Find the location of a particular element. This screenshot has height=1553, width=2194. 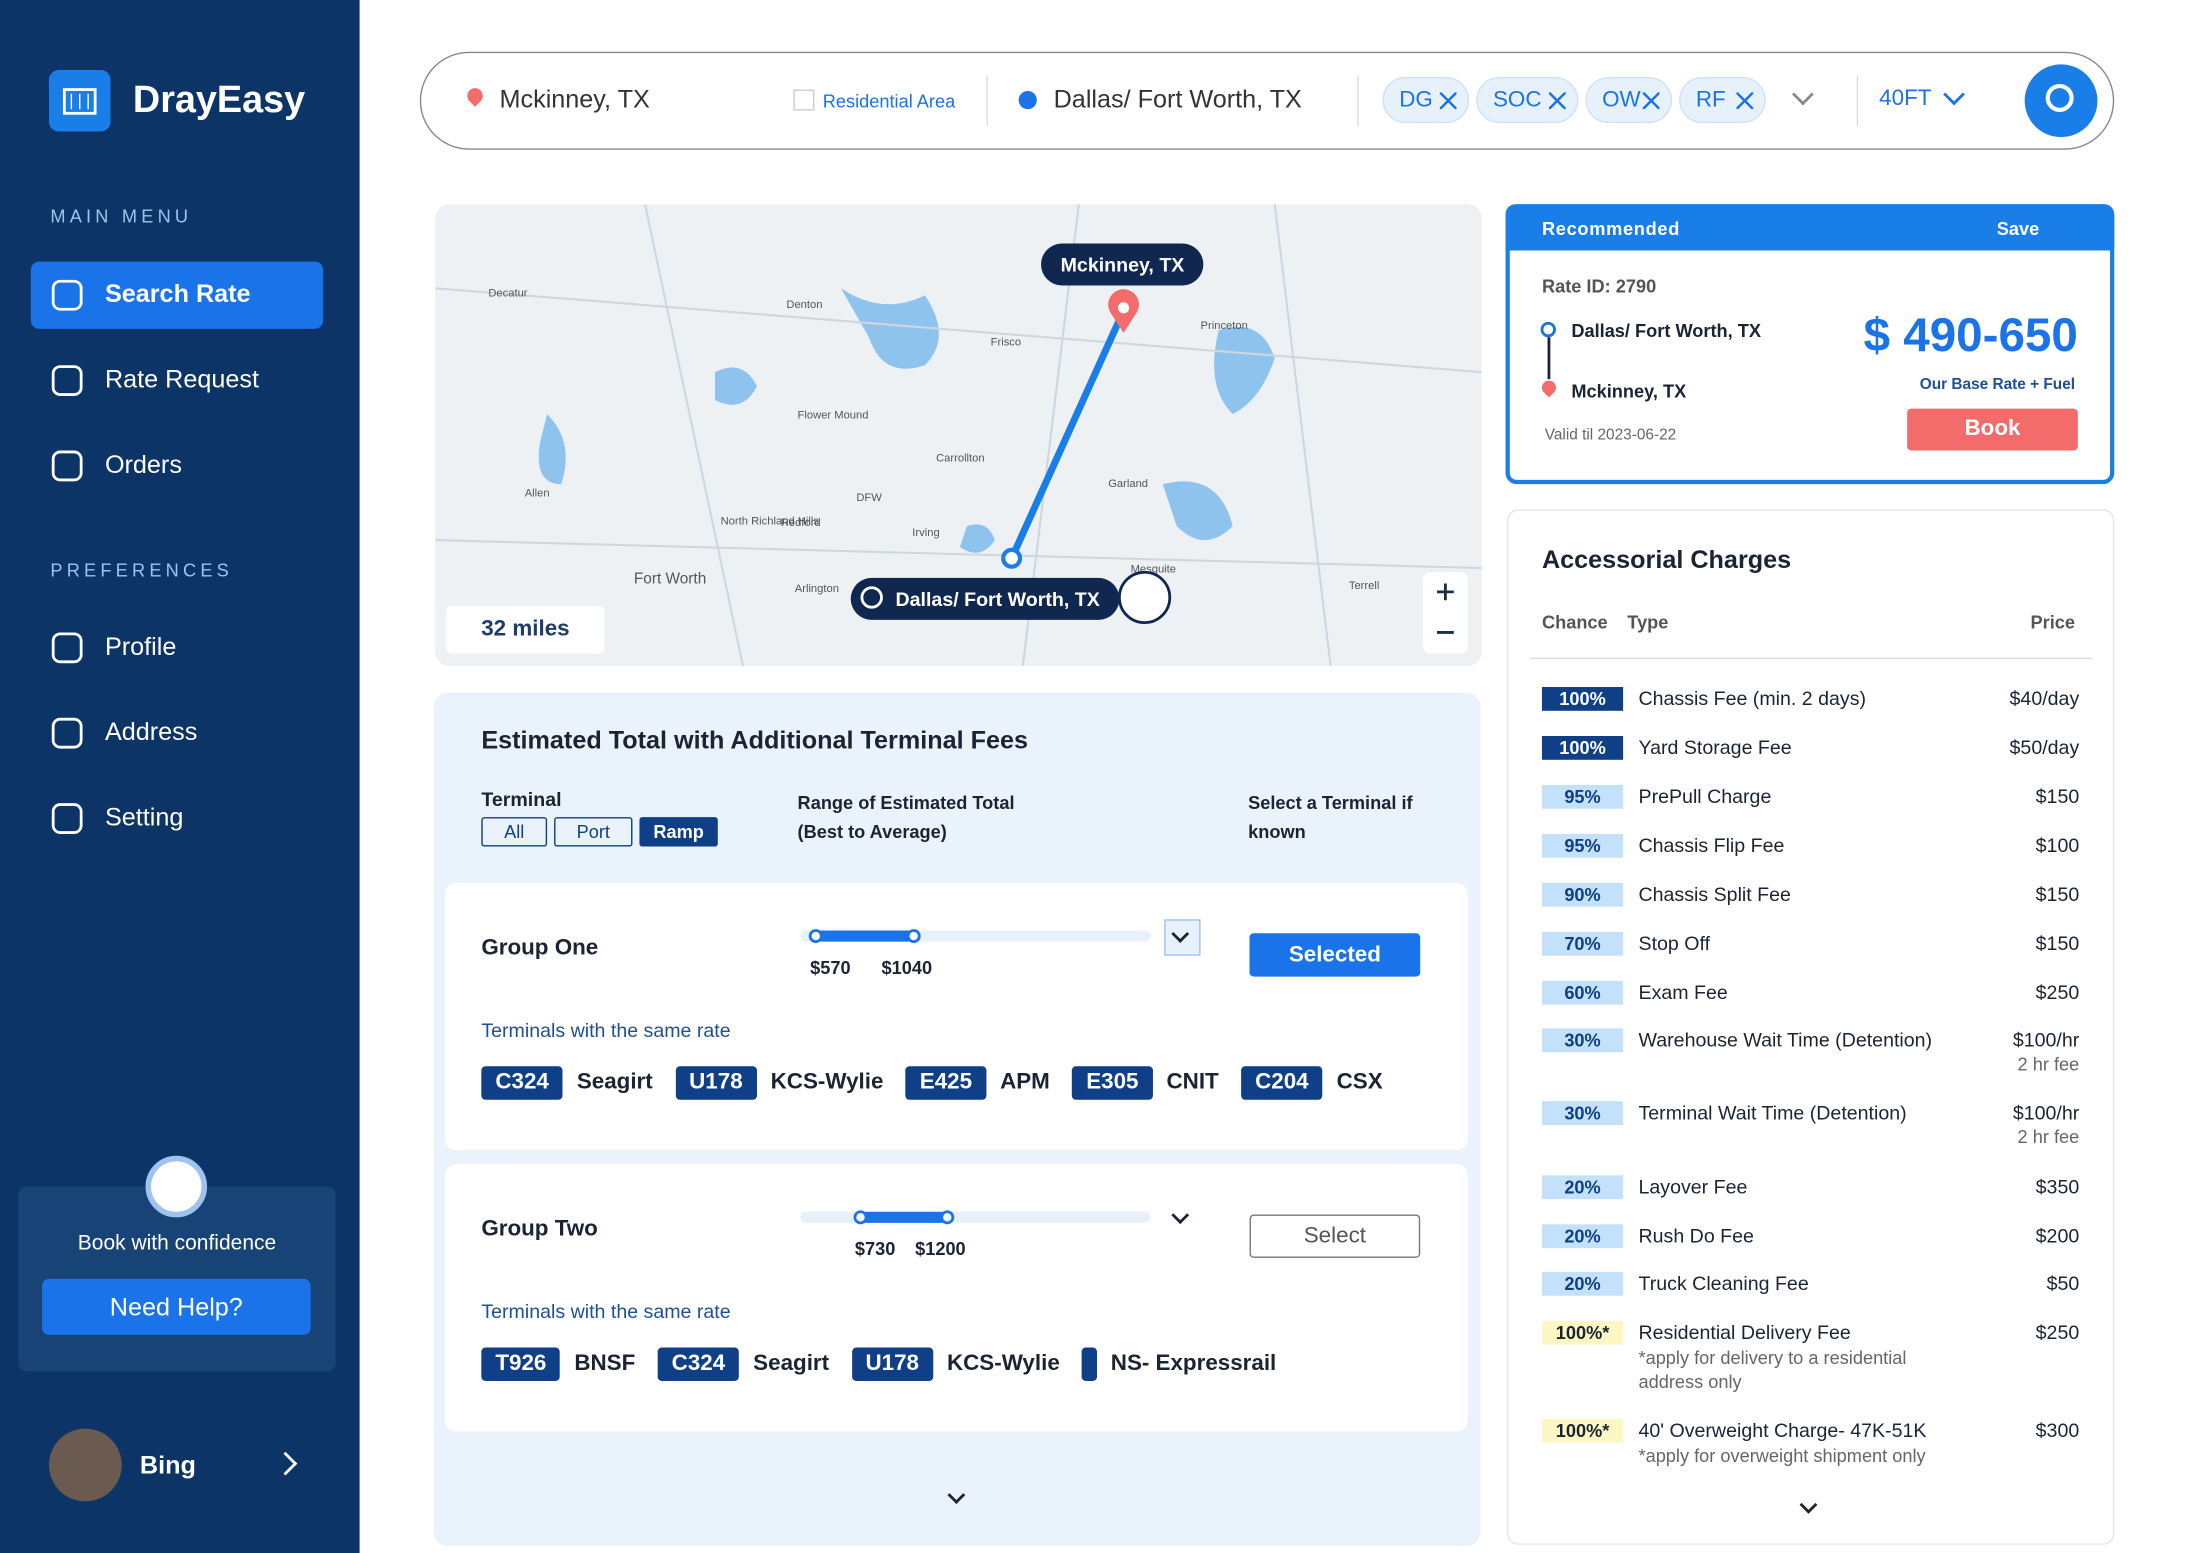

range-min: $570 is located at coordinates (830, 968).